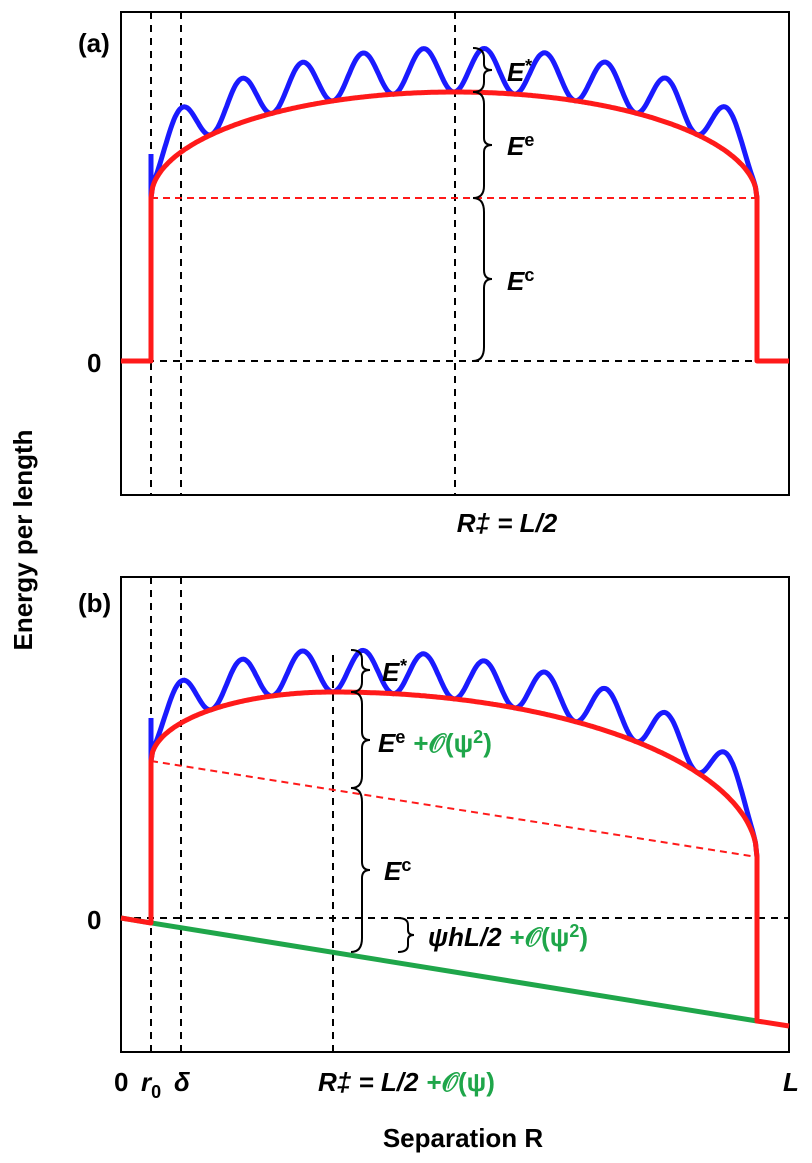 The width and height of the screenshot is (812, 1163). What do you see at coordinates (443, 743) in the screenshot?
I see `panel-b-ee-correction: +𝒪(ψ` at bounding box center [443, 743].